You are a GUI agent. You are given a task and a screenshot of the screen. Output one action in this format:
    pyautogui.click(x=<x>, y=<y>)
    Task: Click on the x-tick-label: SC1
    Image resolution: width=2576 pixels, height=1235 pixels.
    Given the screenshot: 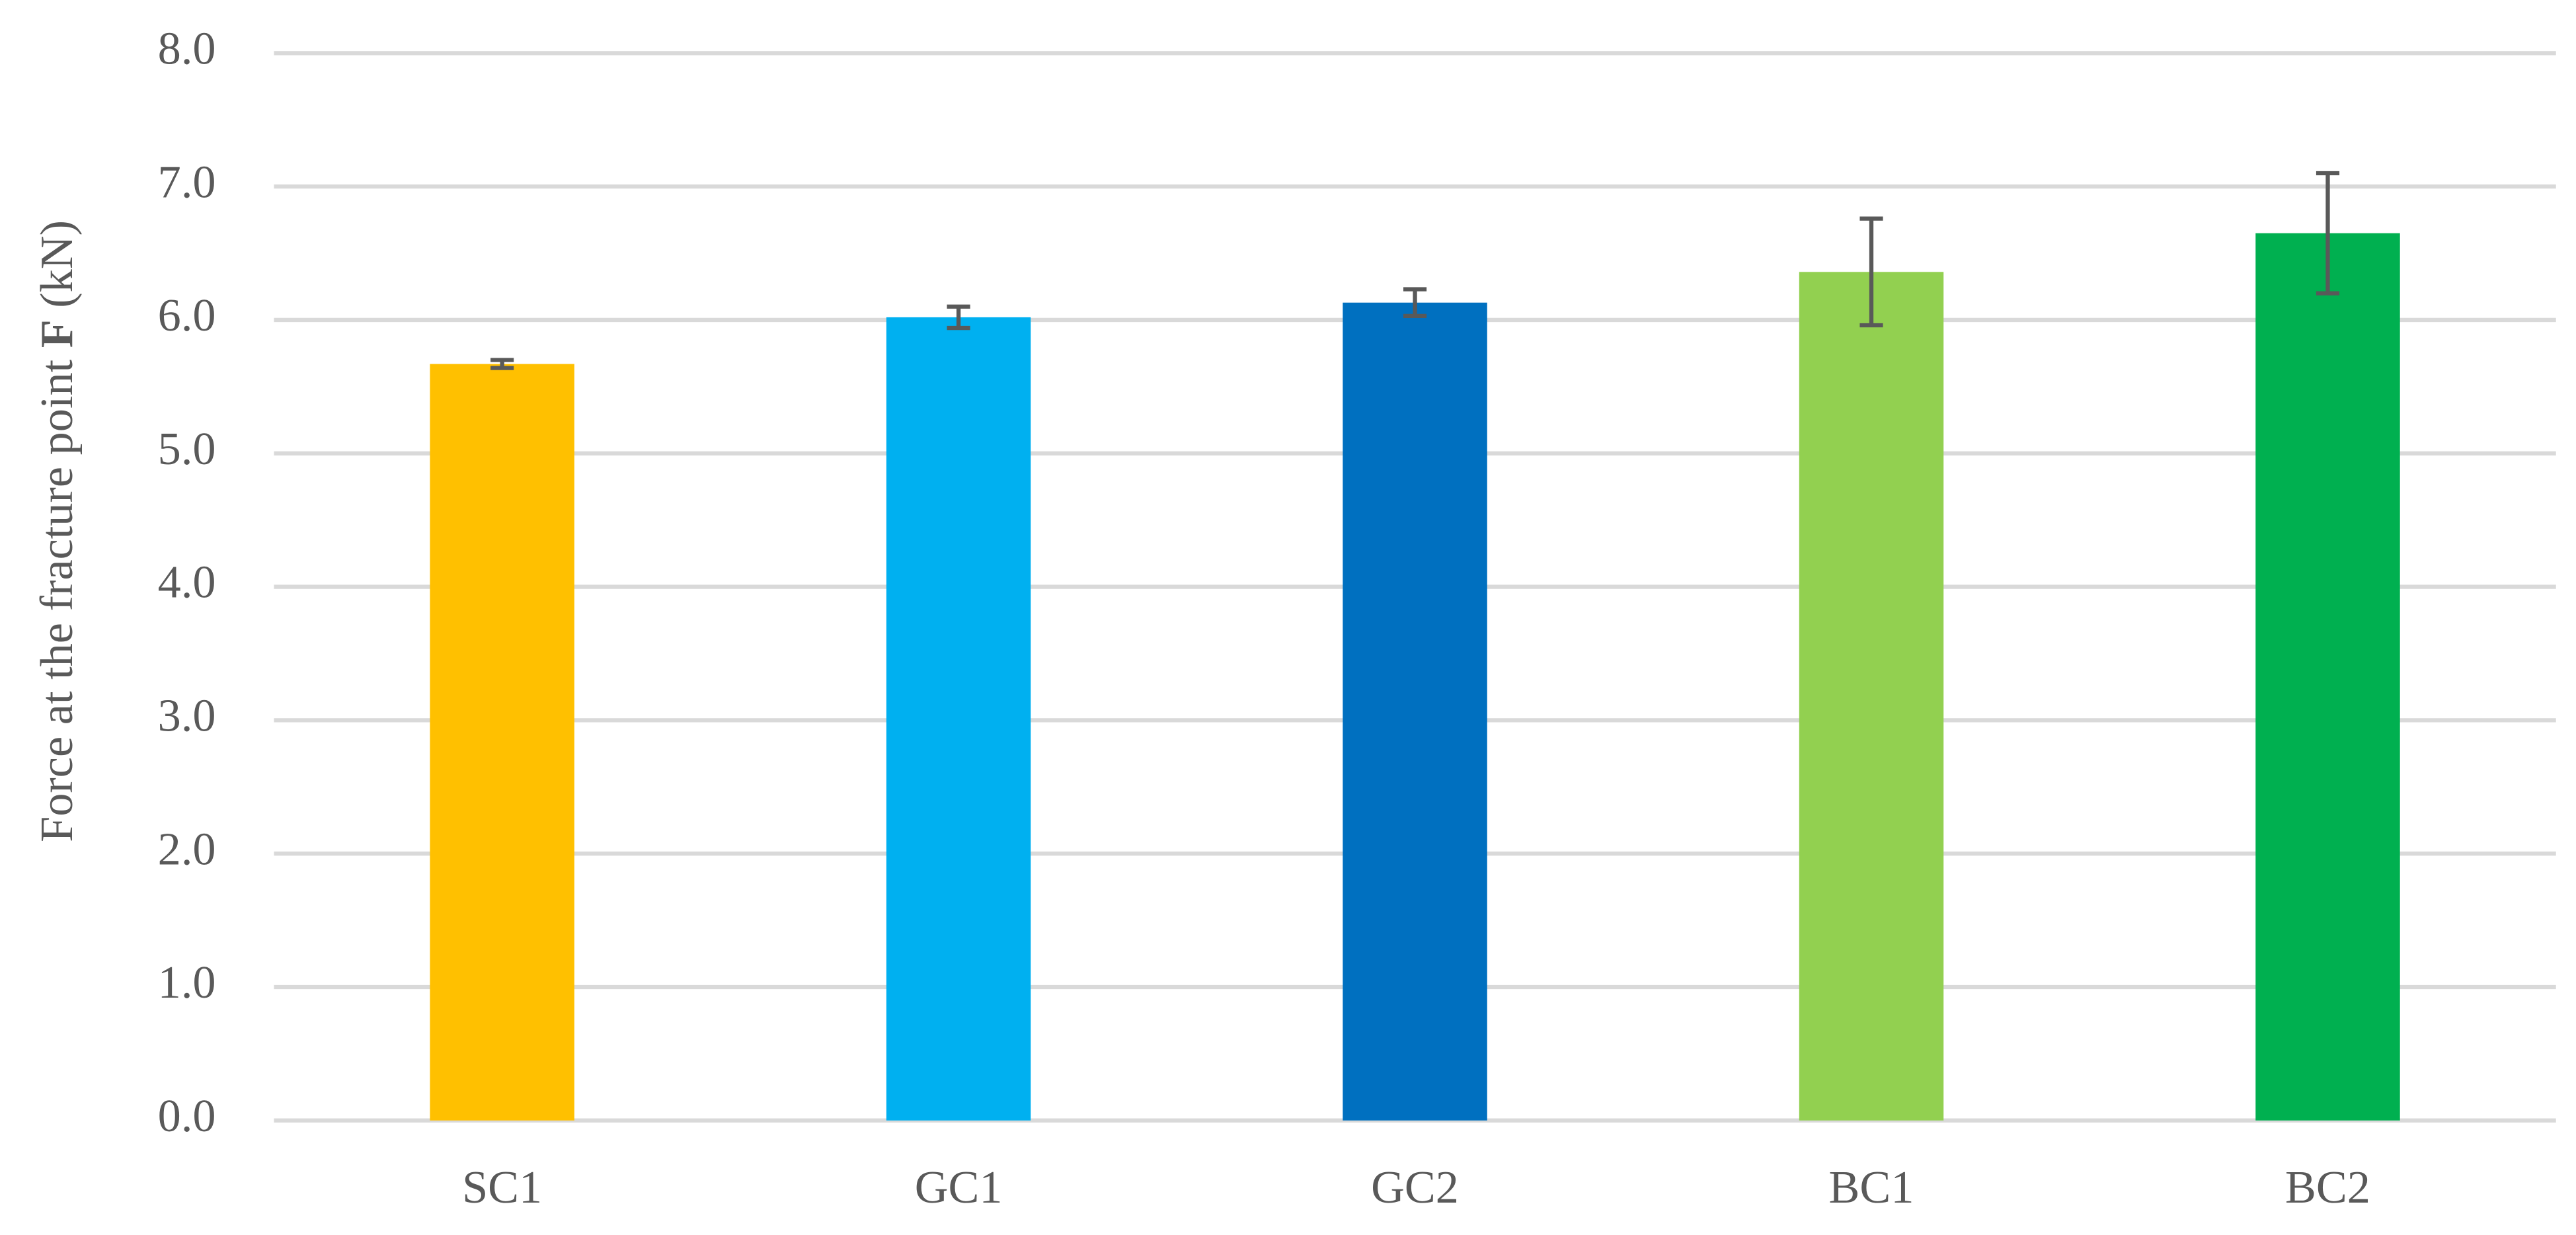 What is the action you would take?
    pyautogui.click(x=502, y=1187)
    